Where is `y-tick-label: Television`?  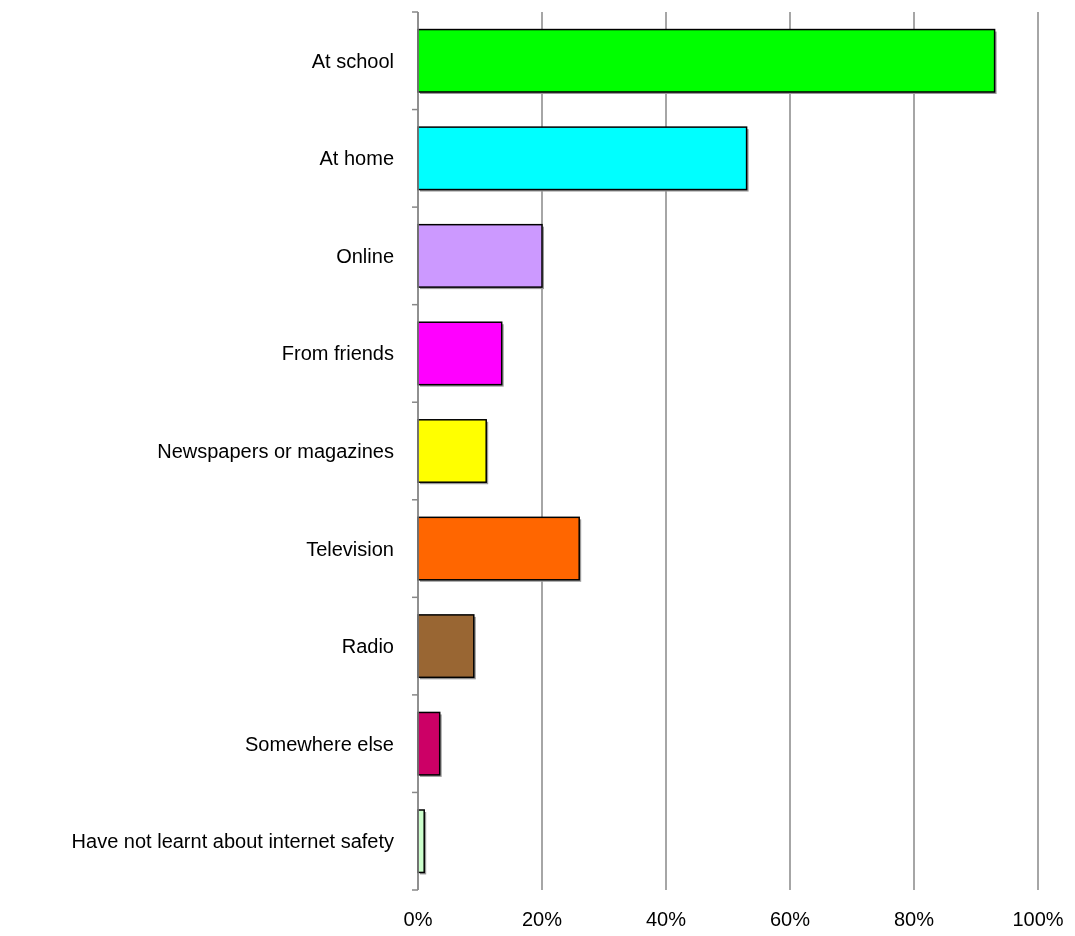 y-tick-label: Television is located at coordinates (350, 548).